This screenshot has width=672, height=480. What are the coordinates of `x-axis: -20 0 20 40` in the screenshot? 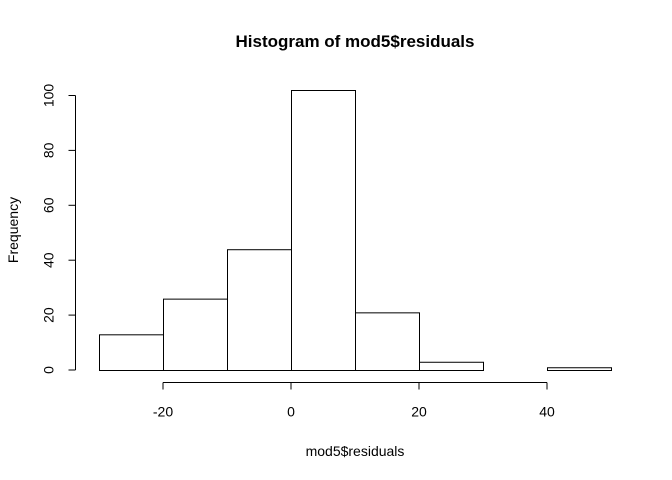 It's located at (354, 401).